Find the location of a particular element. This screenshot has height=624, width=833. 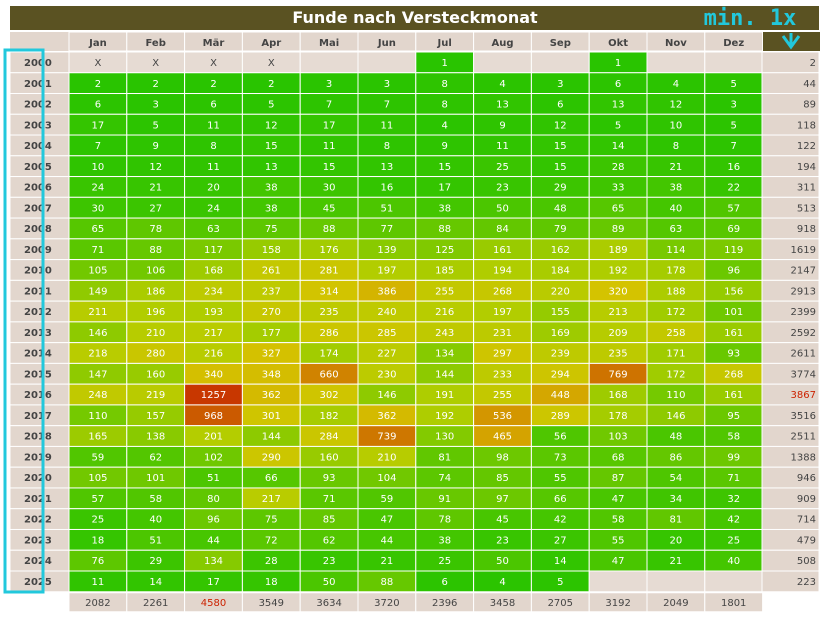

cell-value: 213 is located at coordinates (618, 312).